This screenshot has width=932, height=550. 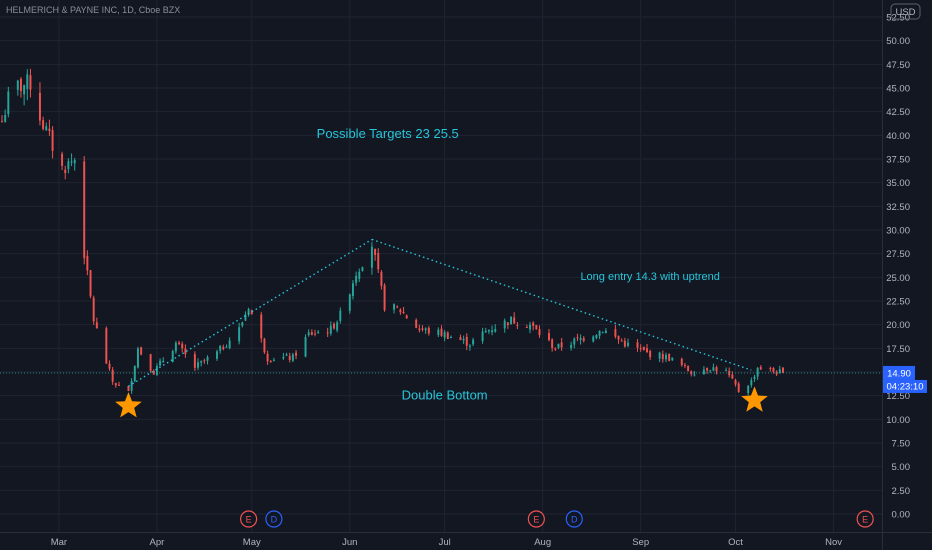 I want to click on y-tick-label: 40.00, so click(x=898, y=136).